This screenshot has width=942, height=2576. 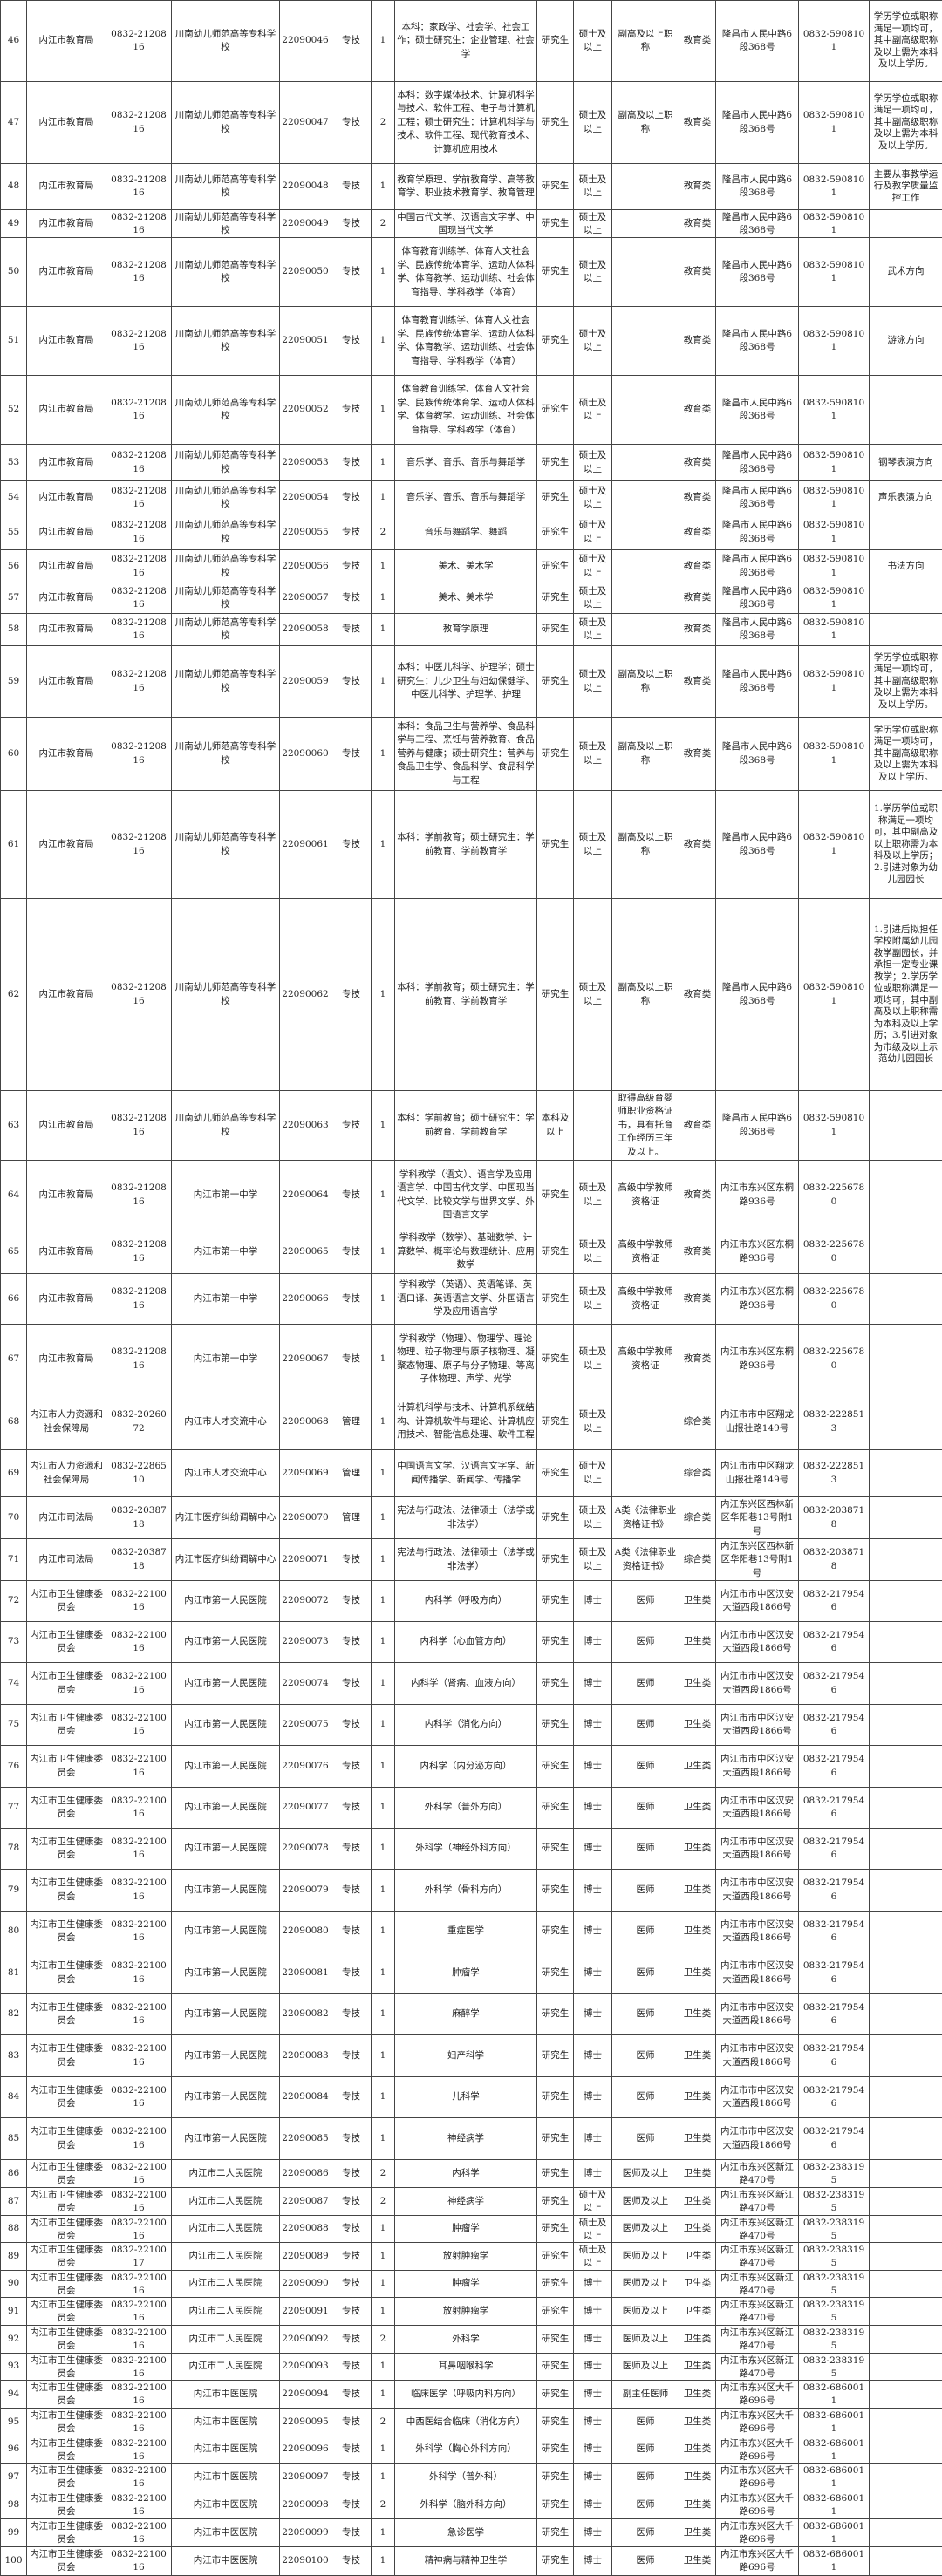 What do you see at coordinates (834, 2450) in the screenshot?
I see `contact-phone-cell: 0832-6860011` at bounding box center [834, 2450].